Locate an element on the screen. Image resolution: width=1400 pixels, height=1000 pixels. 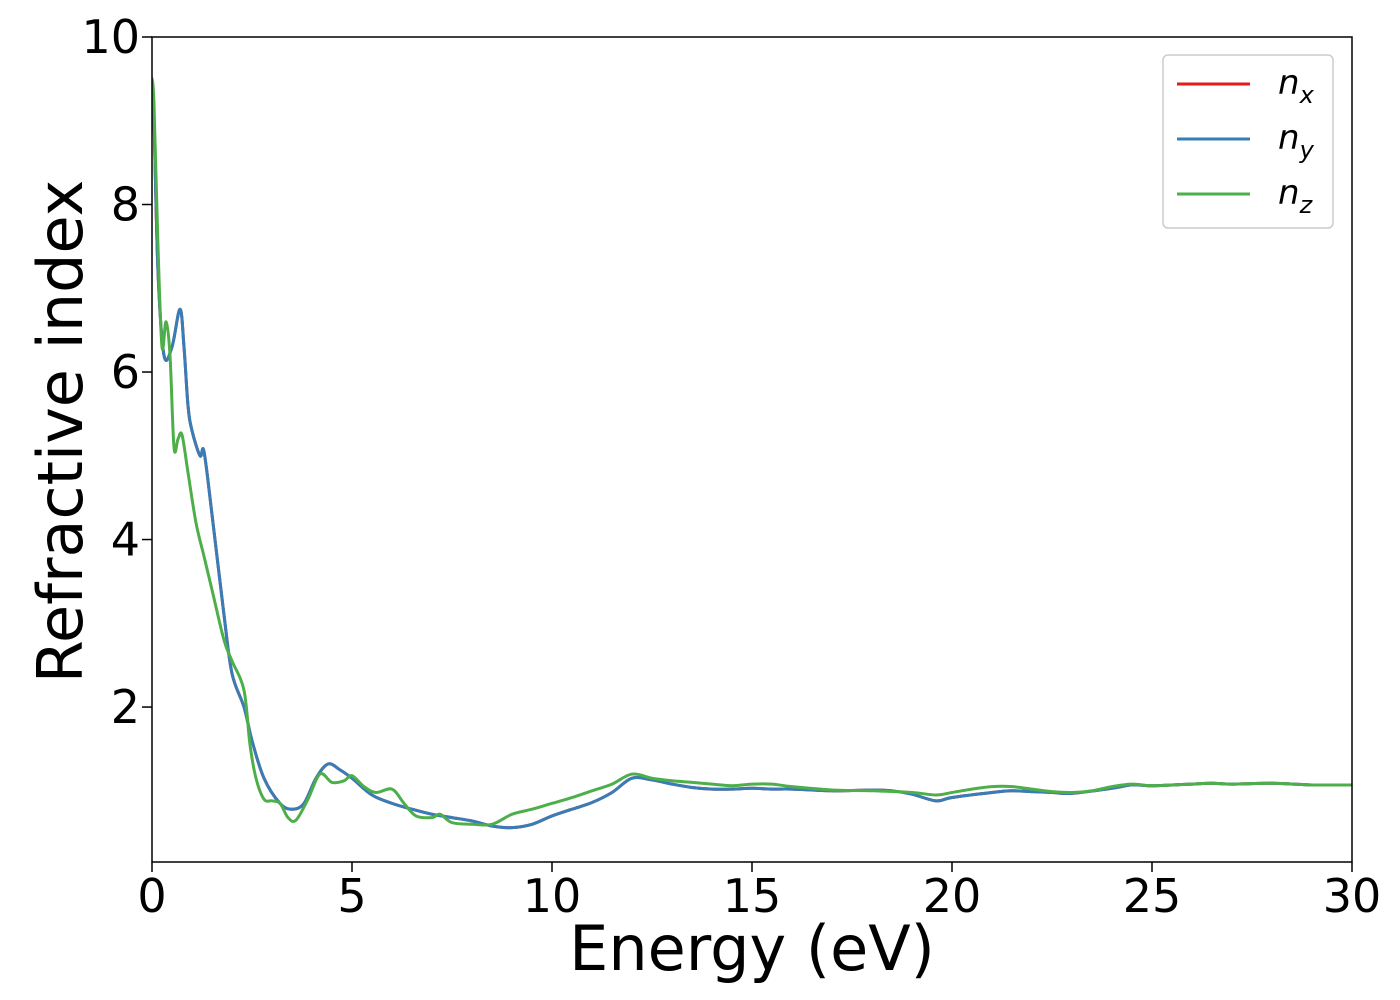
x-axis-ticks: 0 5 10 15 20 25 30 is located at coordinates (759, 892).